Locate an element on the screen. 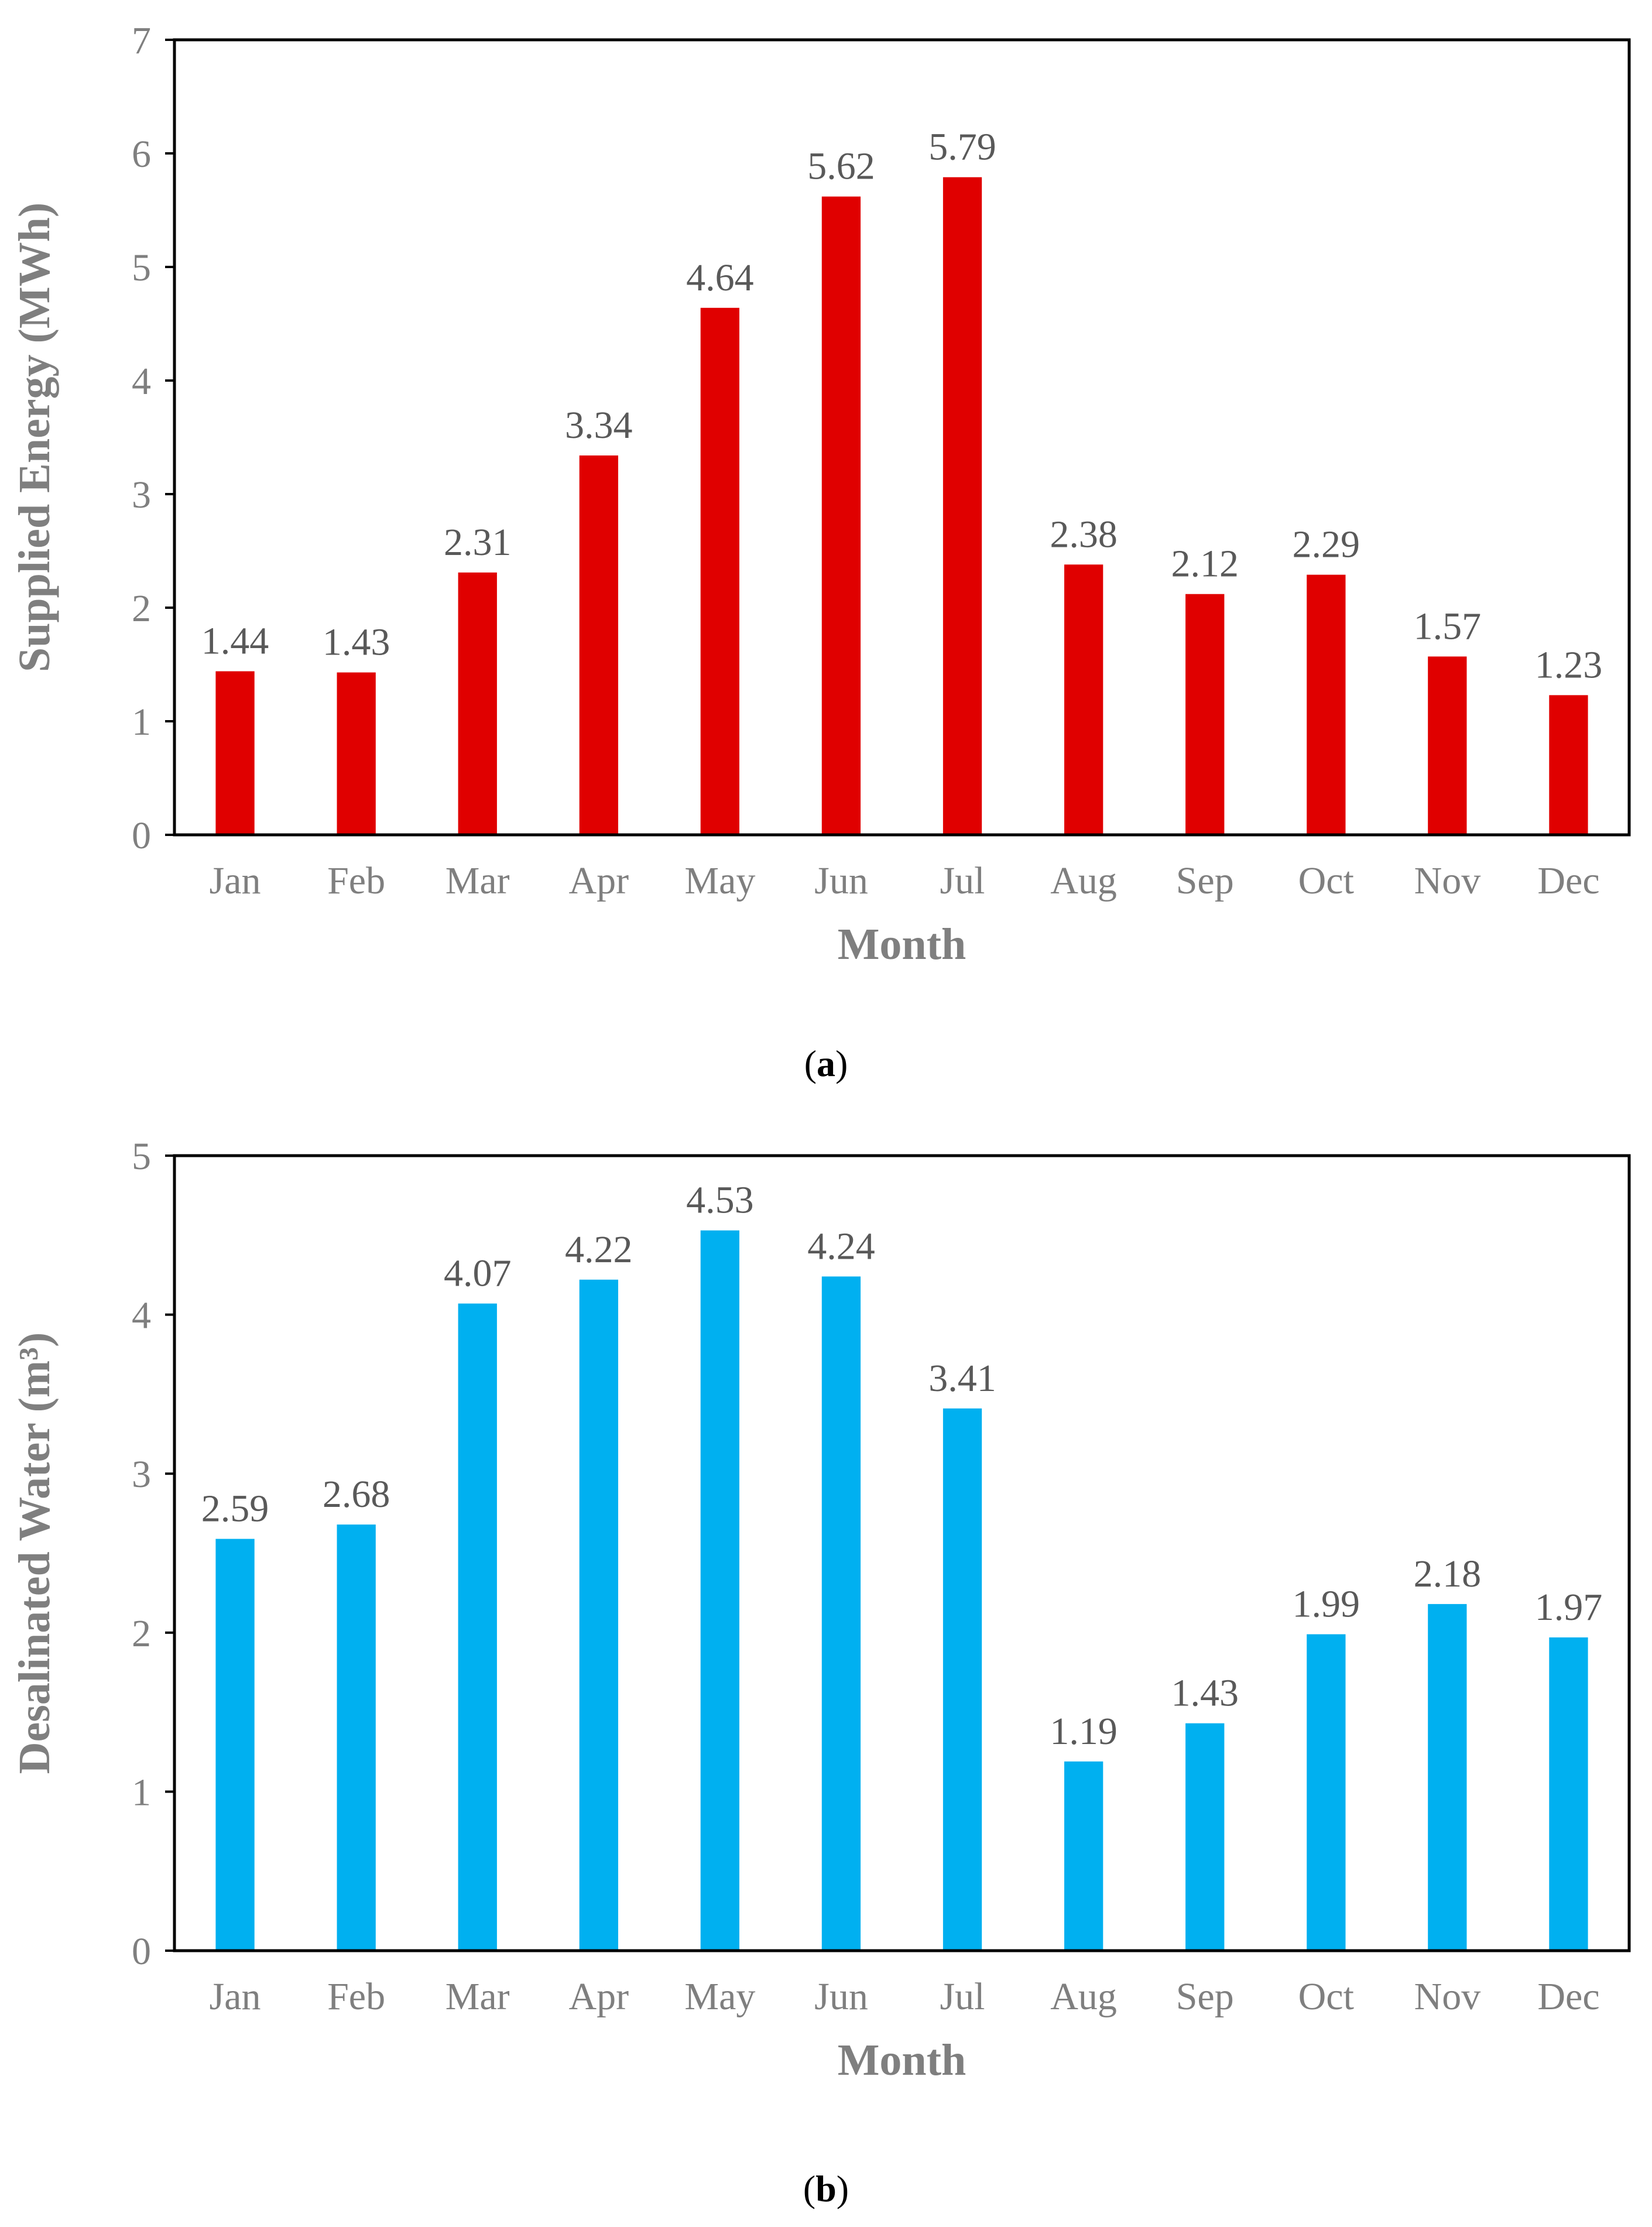 The image size is (1652, 2227). y-axis-title: Supplied Energy (MWh) is located at coordinates (34, 437).